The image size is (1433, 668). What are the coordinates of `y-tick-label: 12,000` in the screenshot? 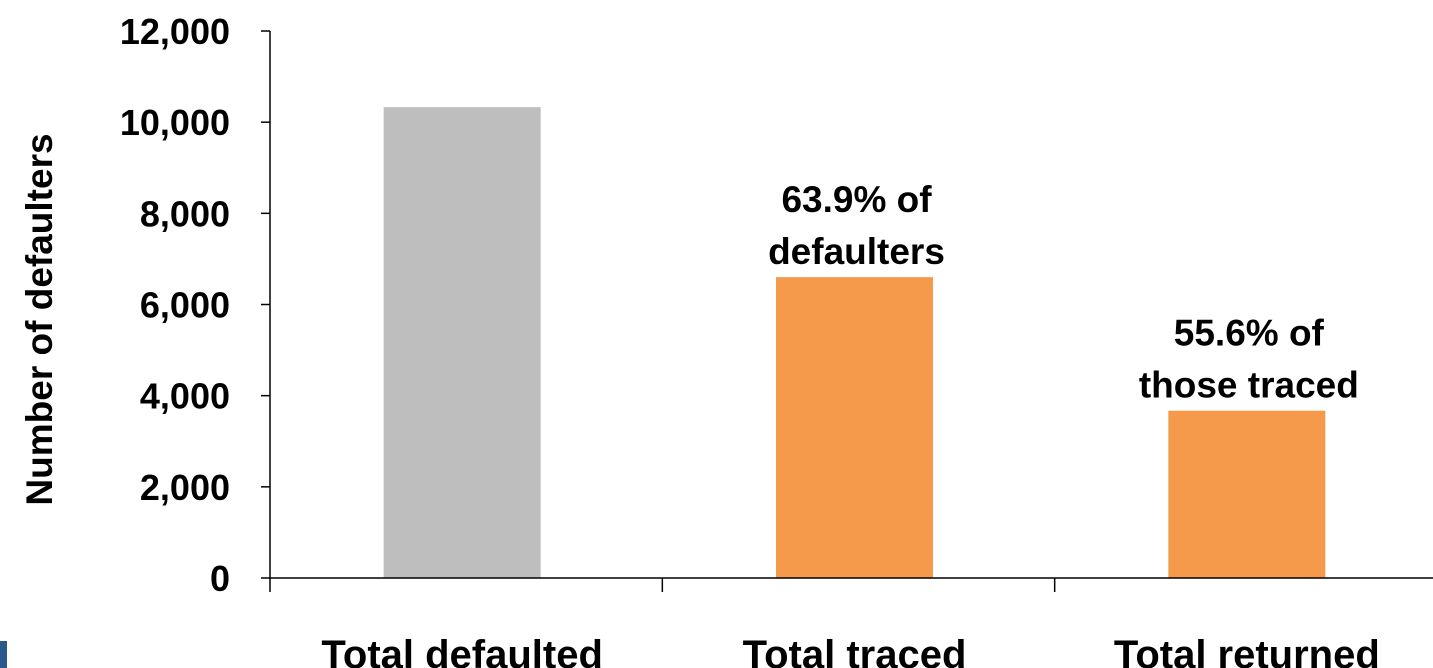 It's located at (175, 31).